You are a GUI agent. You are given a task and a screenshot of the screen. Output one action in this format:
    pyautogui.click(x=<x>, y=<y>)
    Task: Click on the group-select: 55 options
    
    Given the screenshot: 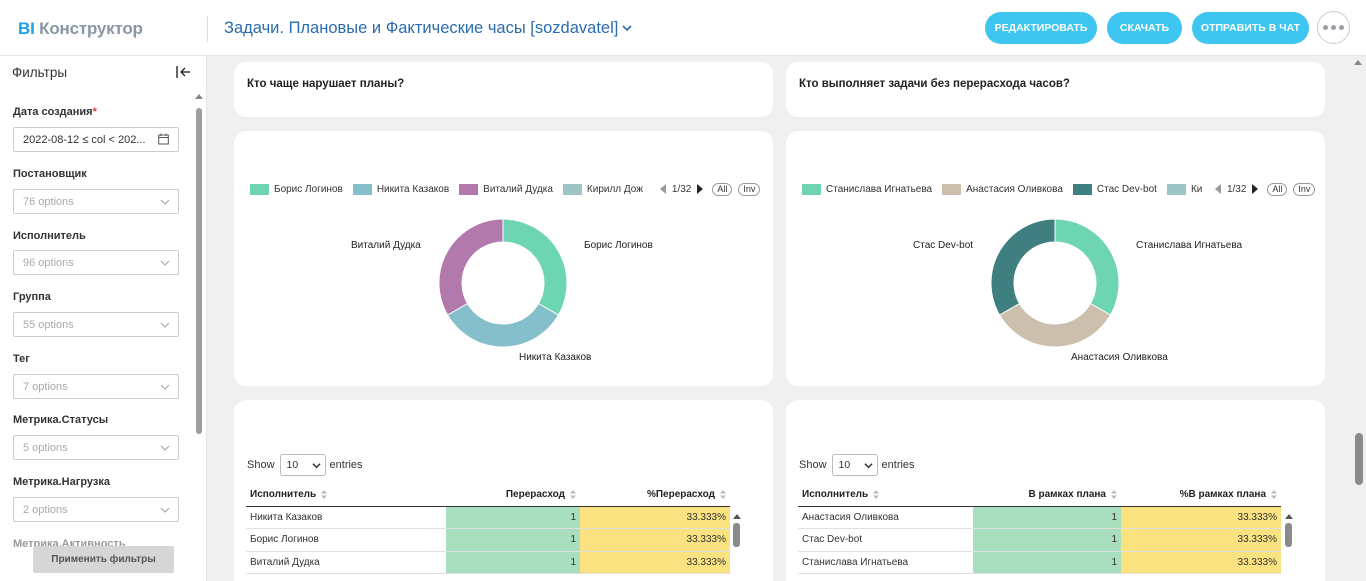 What is the action you would take?
    pyautogui.click(x=96, y=324)
    